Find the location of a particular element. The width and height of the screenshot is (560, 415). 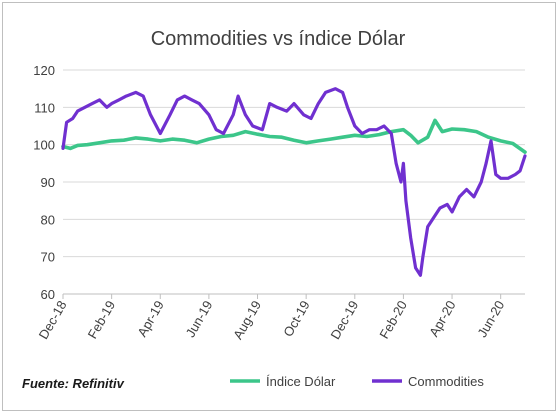

y-tick-label: 120 is located at coordinates (44, 70).